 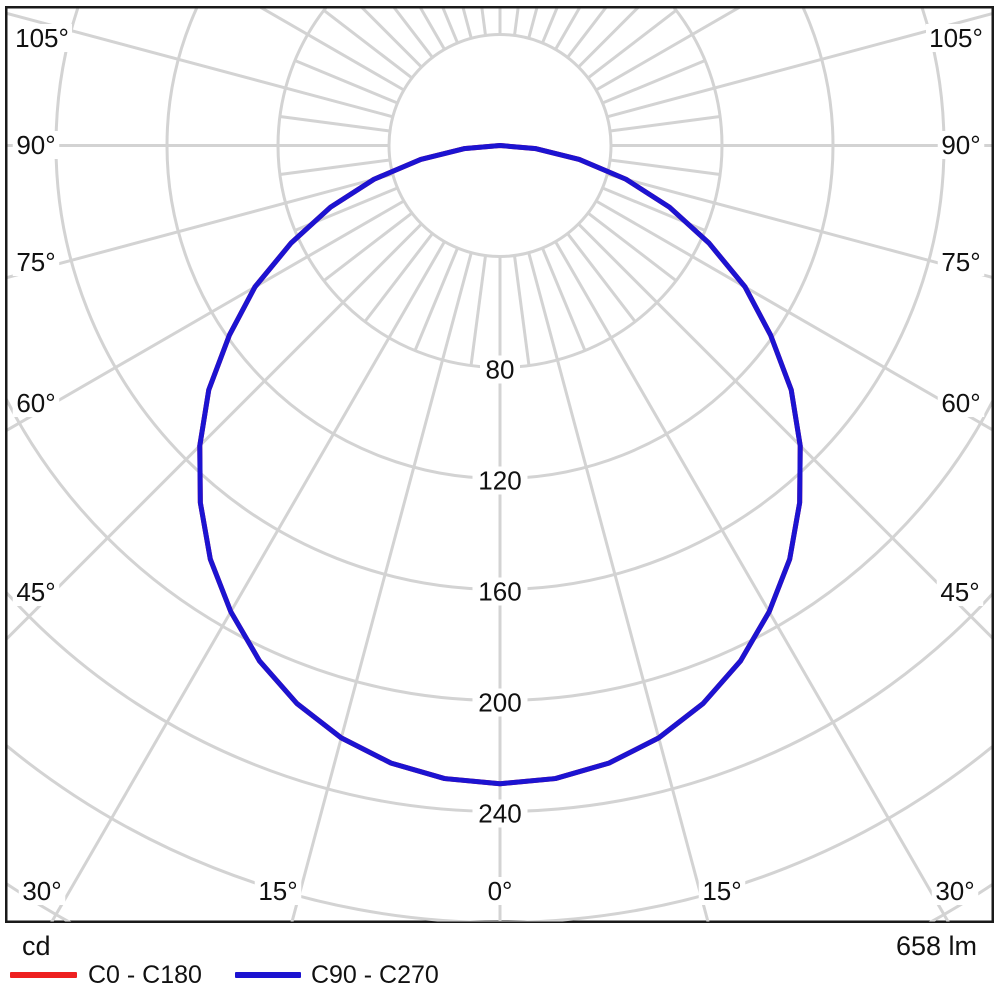 I want to click on radial-tick-label: 160, so click(x=499, y=592).